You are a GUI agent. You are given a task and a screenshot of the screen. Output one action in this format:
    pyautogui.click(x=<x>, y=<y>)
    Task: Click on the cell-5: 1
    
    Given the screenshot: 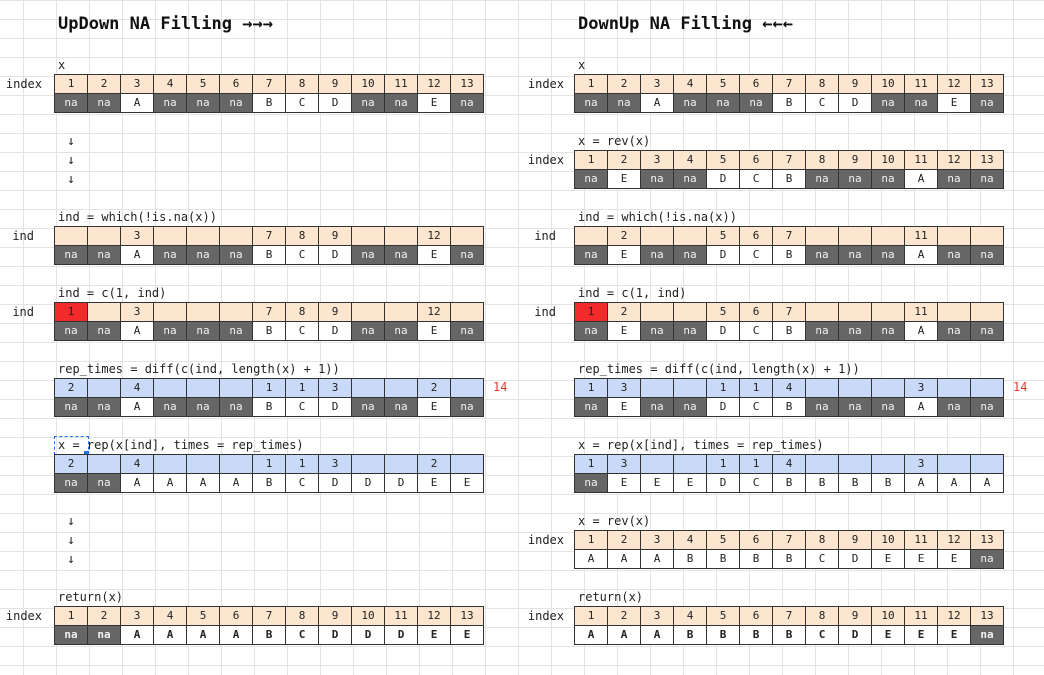 What is the action you would take?
    pyautogui.click(x=723, y=388)
    